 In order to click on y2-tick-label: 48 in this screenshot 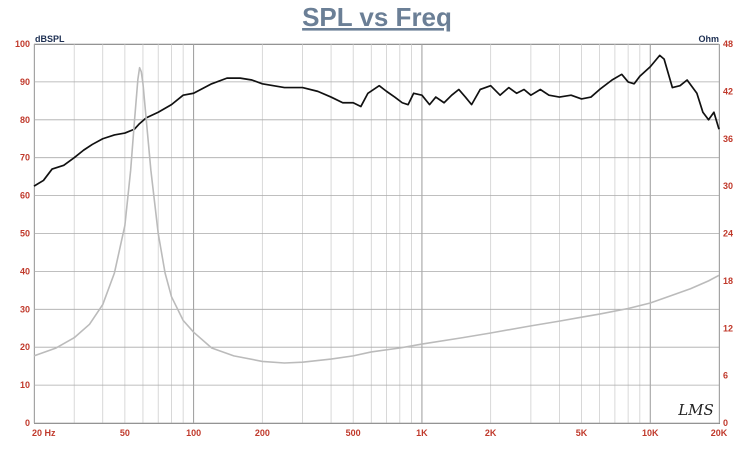, I will do `click(728, 44)`.